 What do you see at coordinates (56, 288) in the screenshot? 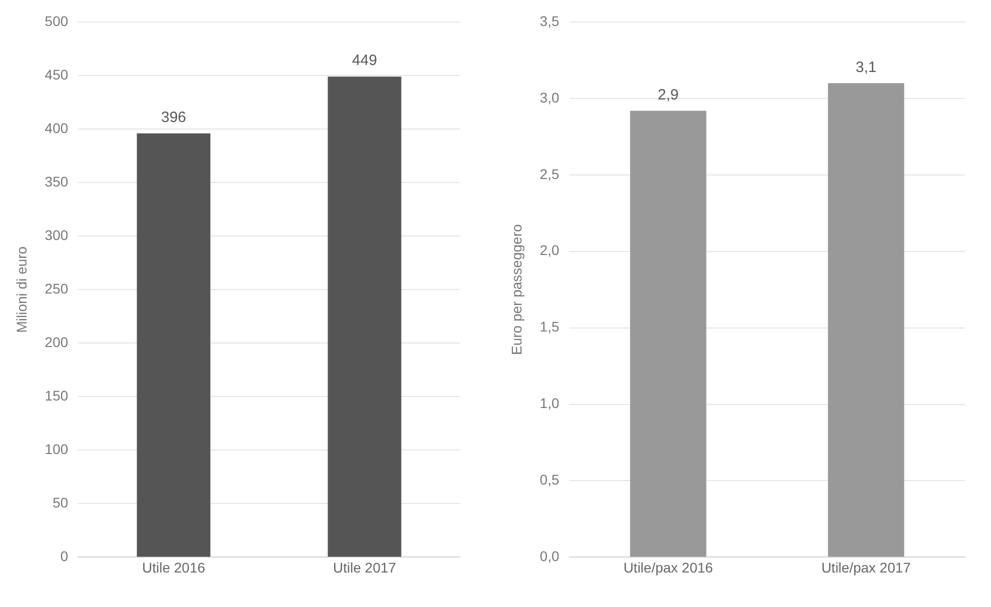
I see `y-tick-label: 250` at bounding box center [56, 288].